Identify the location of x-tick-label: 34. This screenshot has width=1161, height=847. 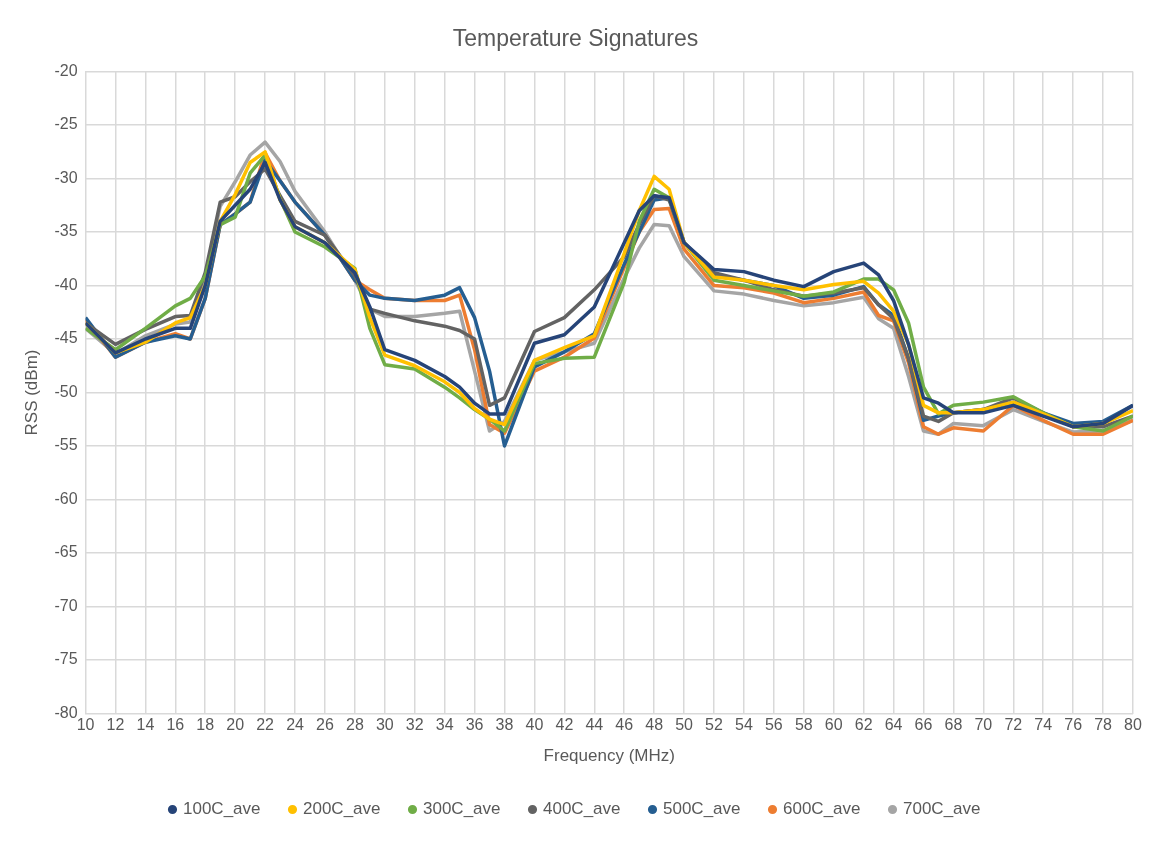
(444, 725).